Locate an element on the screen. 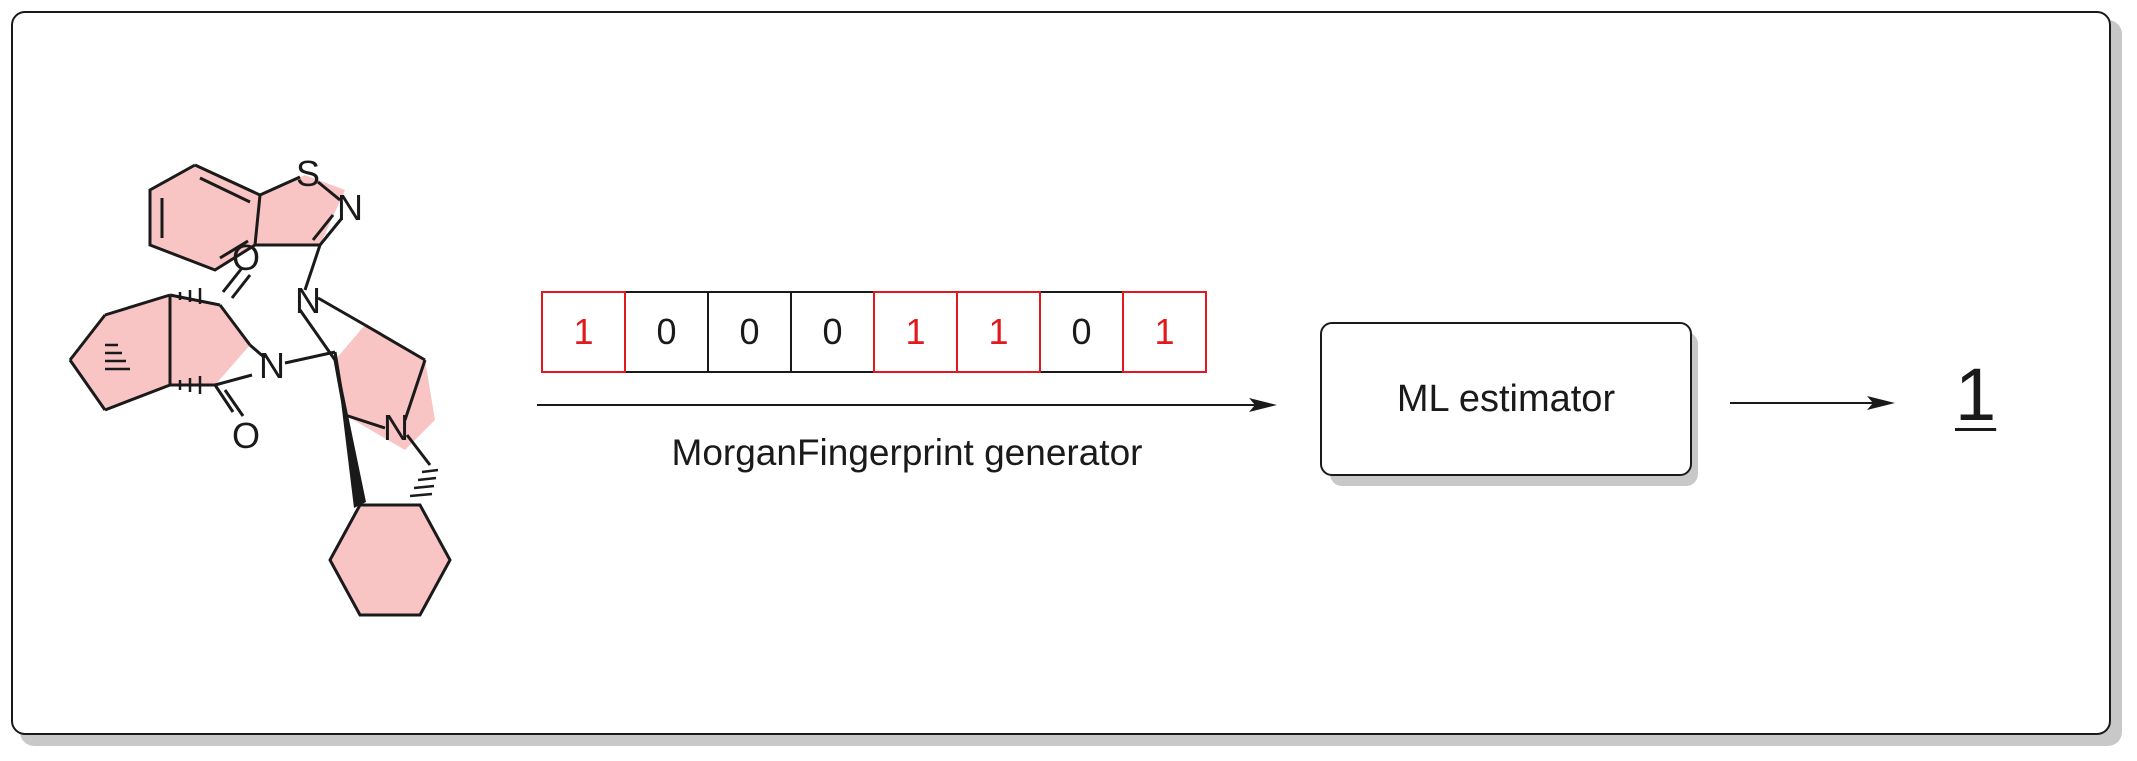 This screenshot has height=761, width=2137. ml-estimator-label: ML estimator is located at coordinates (1506, 398).